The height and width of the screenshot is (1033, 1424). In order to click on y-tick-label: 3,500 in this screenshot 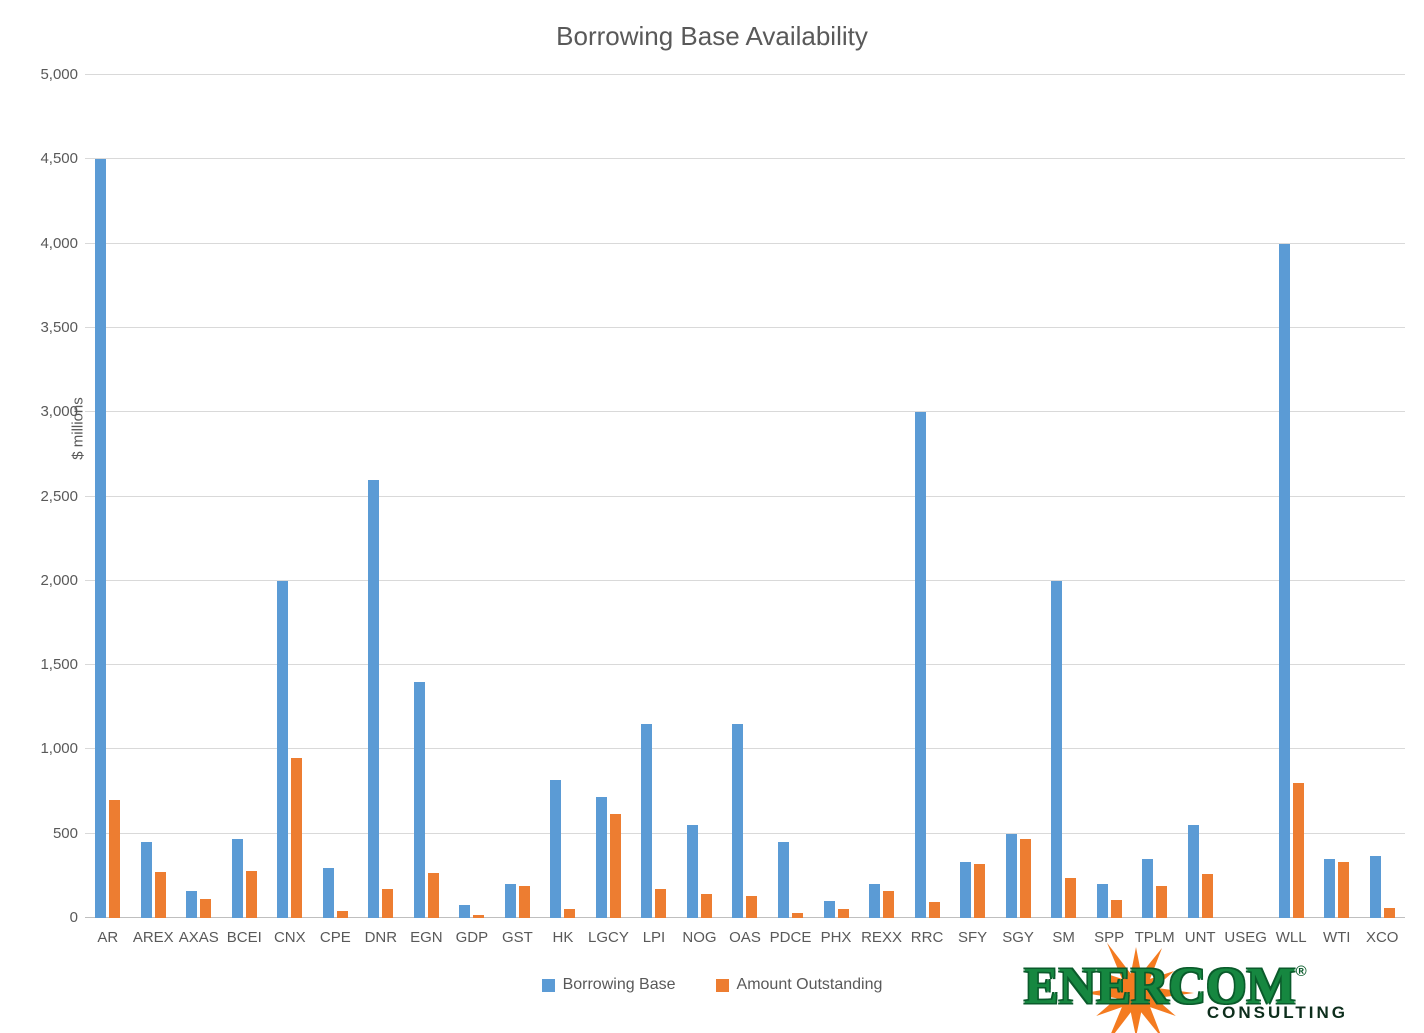, I will do `click(59, 327)`.